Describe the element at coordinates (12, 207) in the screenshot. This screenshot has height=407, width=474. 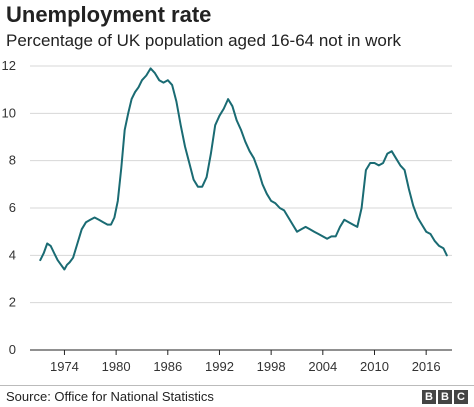
I see `y-tick-label: 6` at that location.